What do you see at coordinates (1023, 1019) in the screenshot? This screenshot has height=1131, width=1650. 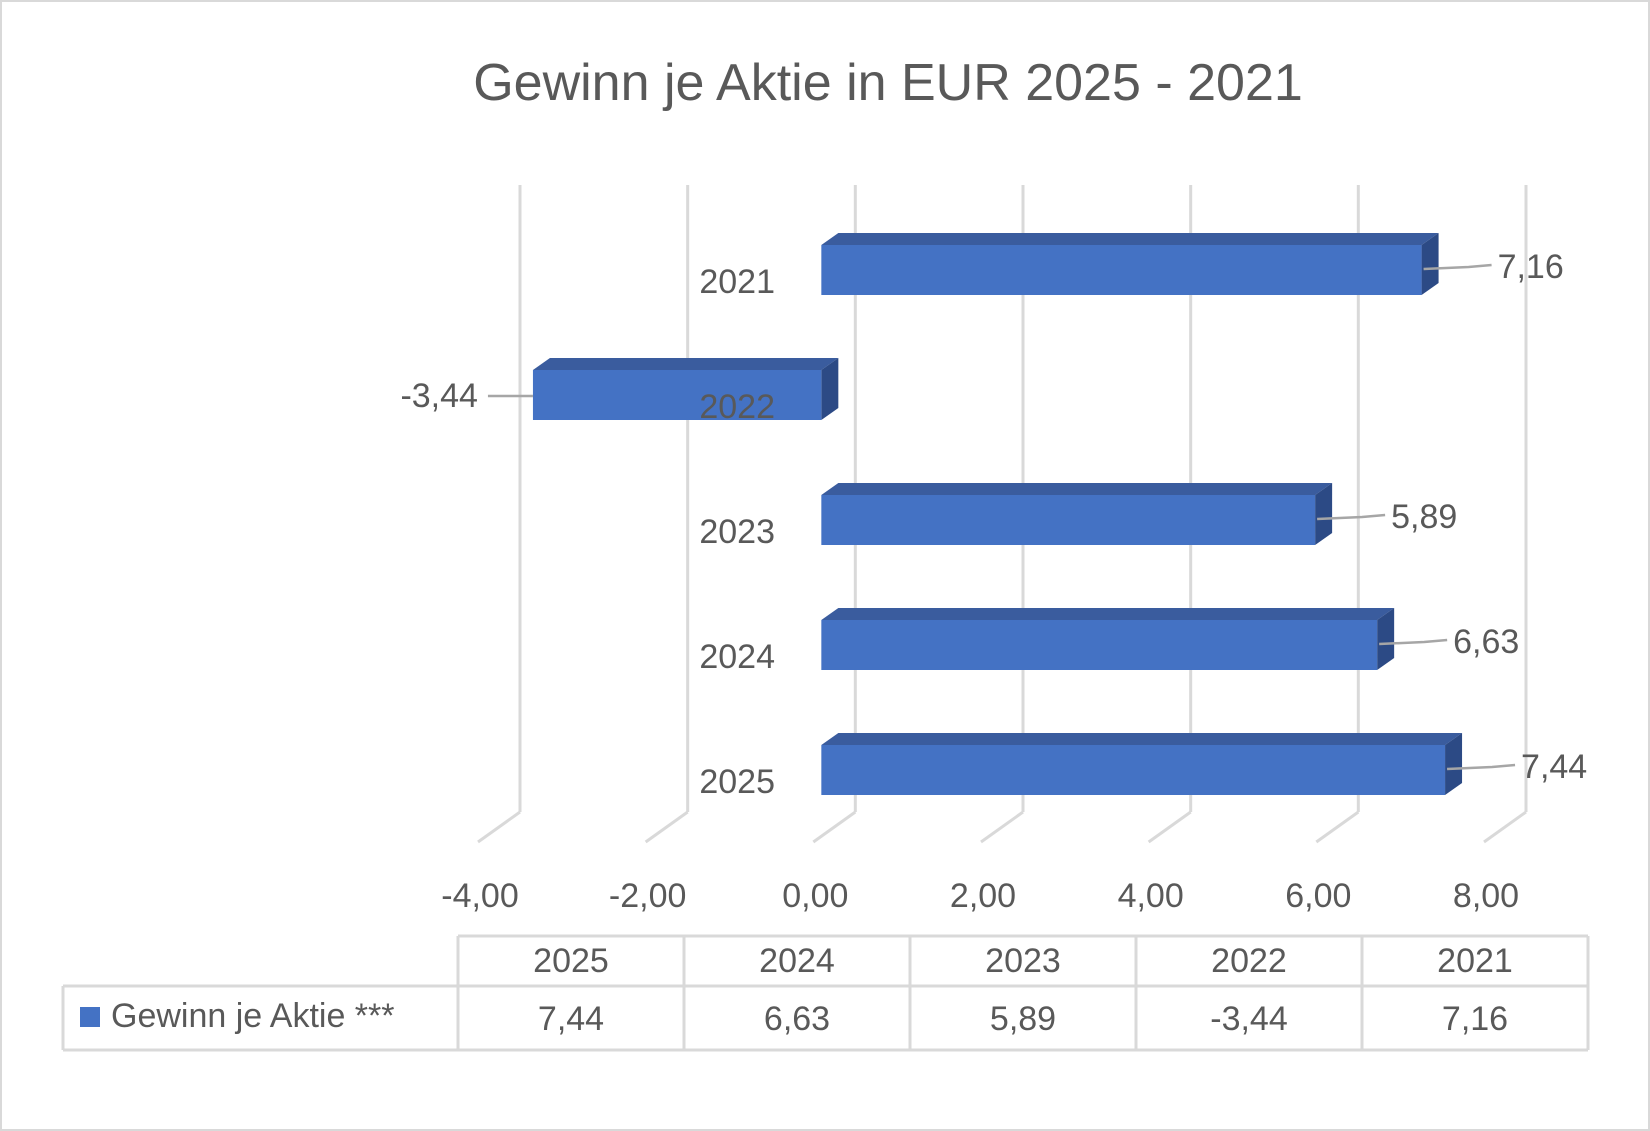 I see `table-value-cell: 5,89` at bounding box center [1023, 1019].